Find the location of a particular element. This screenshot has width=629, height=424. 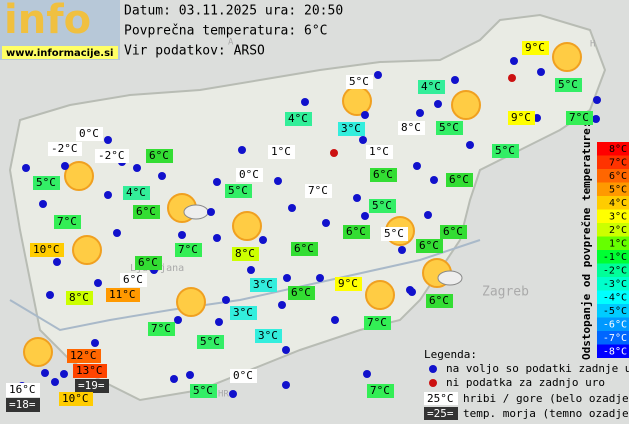

map-label: A is located at coordinates (231, 43).